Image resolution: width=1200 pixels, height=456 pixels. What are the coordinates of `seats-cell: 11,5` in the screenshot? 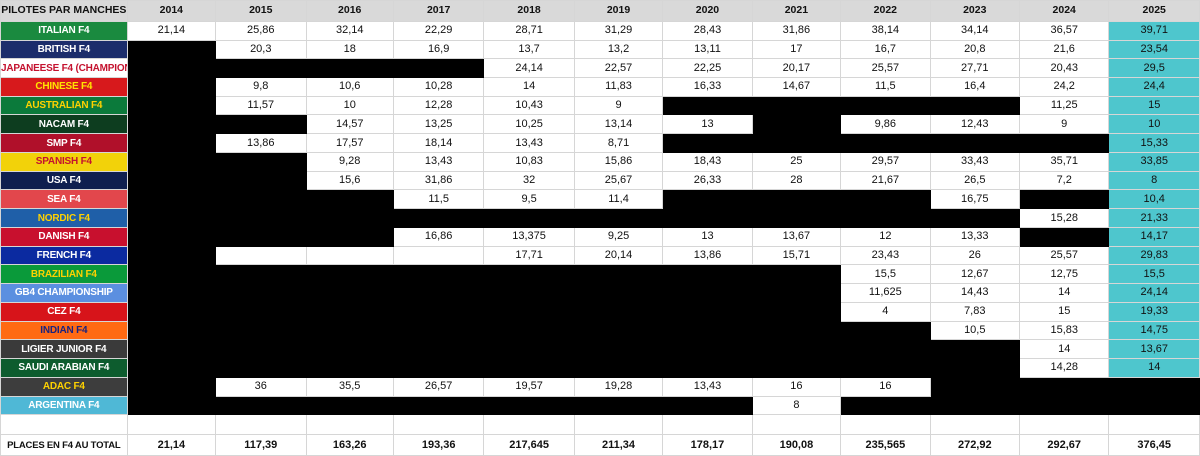 It's located at (885, 87).